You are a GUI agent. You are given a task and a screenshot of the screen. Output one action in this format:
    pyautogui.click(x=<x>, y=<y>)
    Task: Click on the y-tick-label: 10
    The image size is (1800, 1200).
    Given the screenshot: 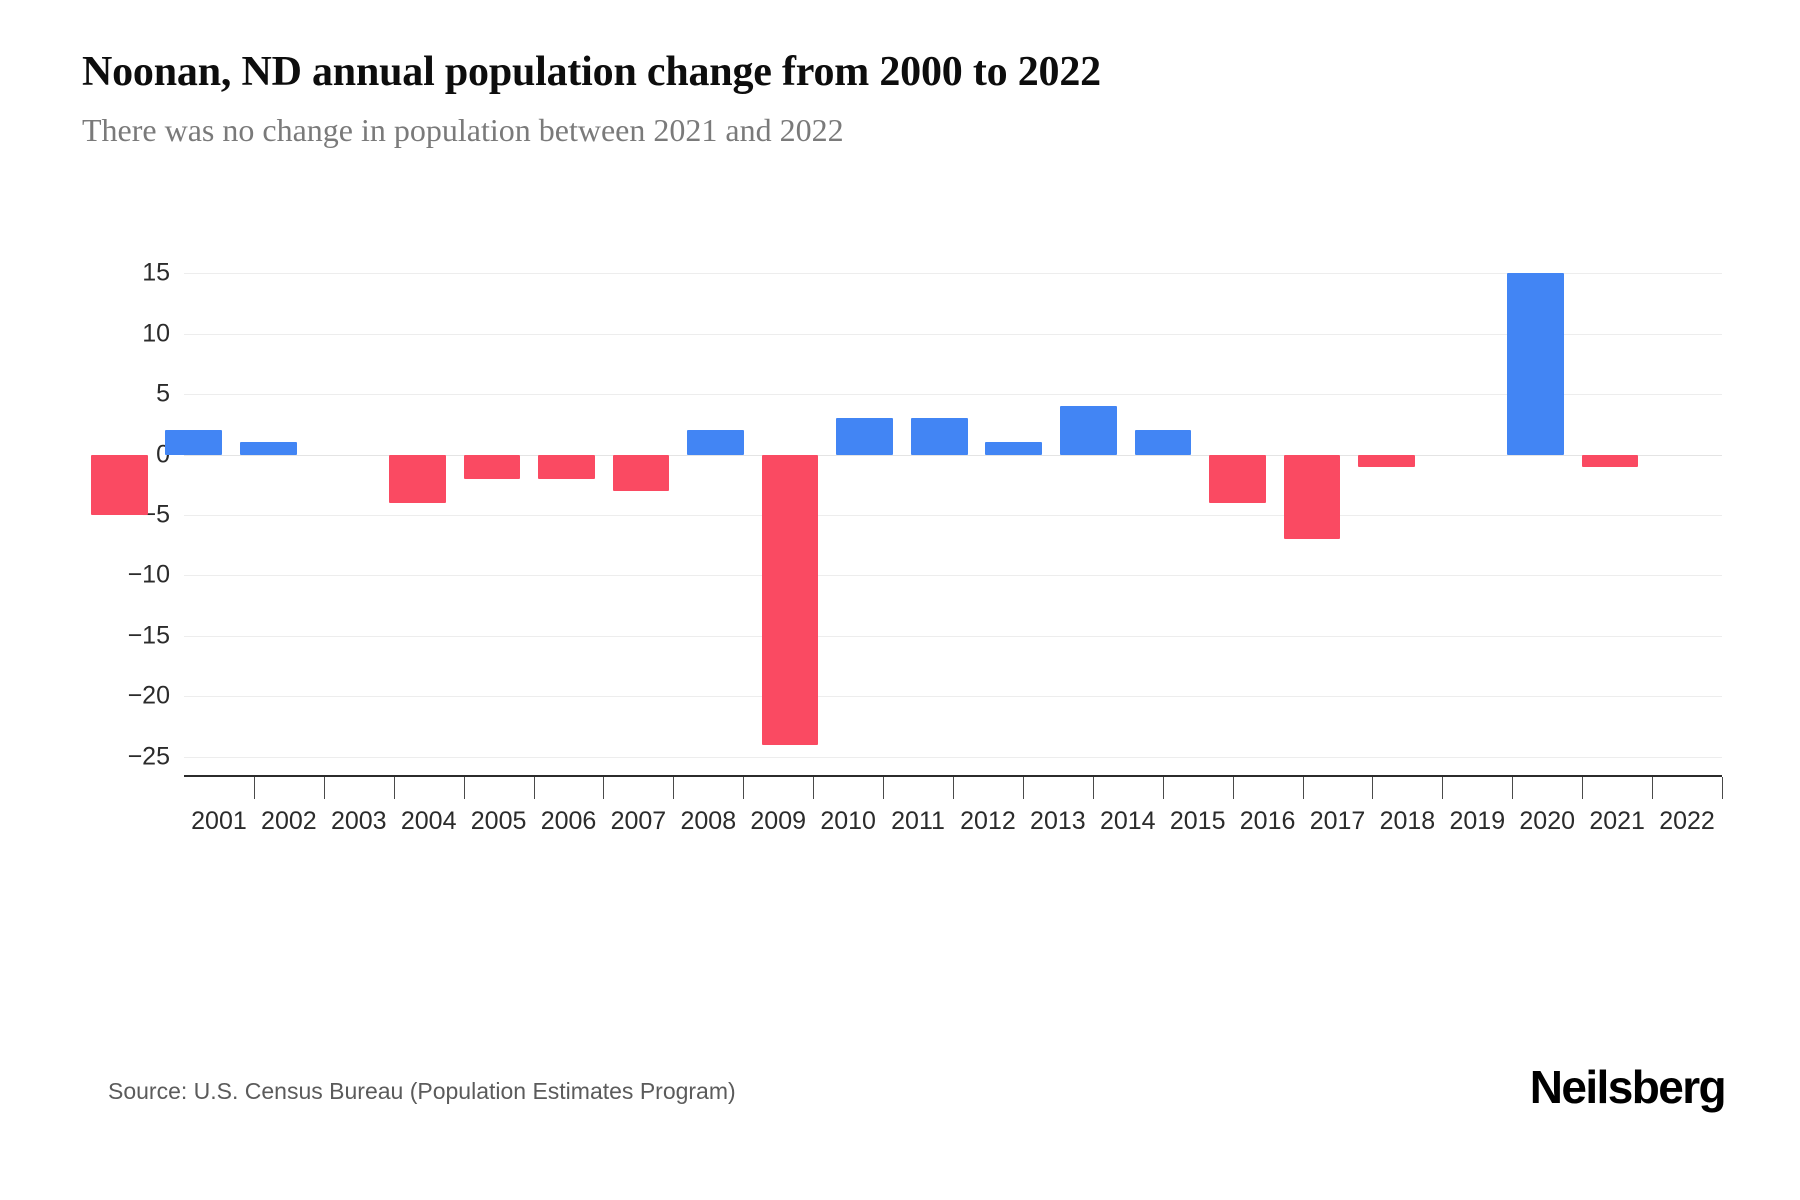 What is the action you would take?
    pyautogui.click(x=156, y=333)
    